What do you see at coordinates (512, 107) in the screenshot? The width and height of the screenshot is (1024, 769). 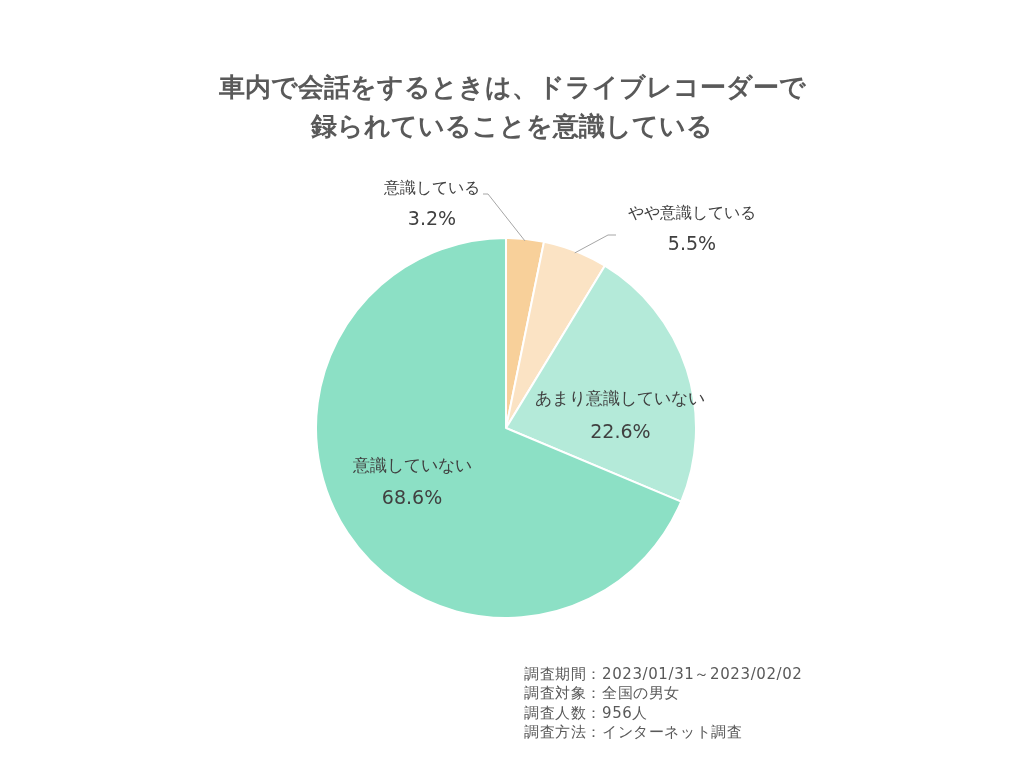 I see `title: 車内で会話をするときは、ドライブレコーダーで録られていることを意識している` at bounding box center [512, 107].